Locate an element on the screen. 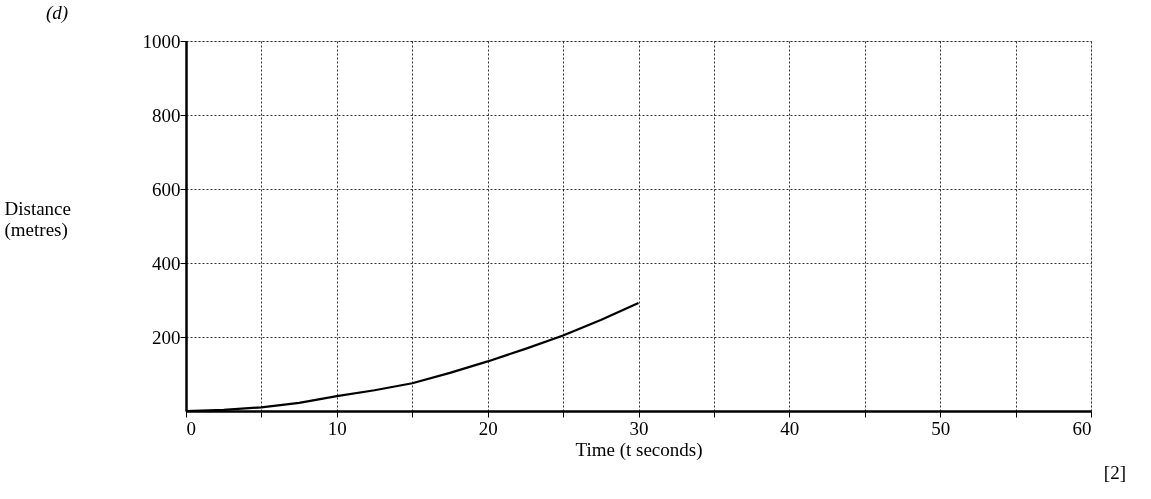 This screenshot has height=499, width=1151. y-tick-label: 800 is located at coordinates (166, 115).